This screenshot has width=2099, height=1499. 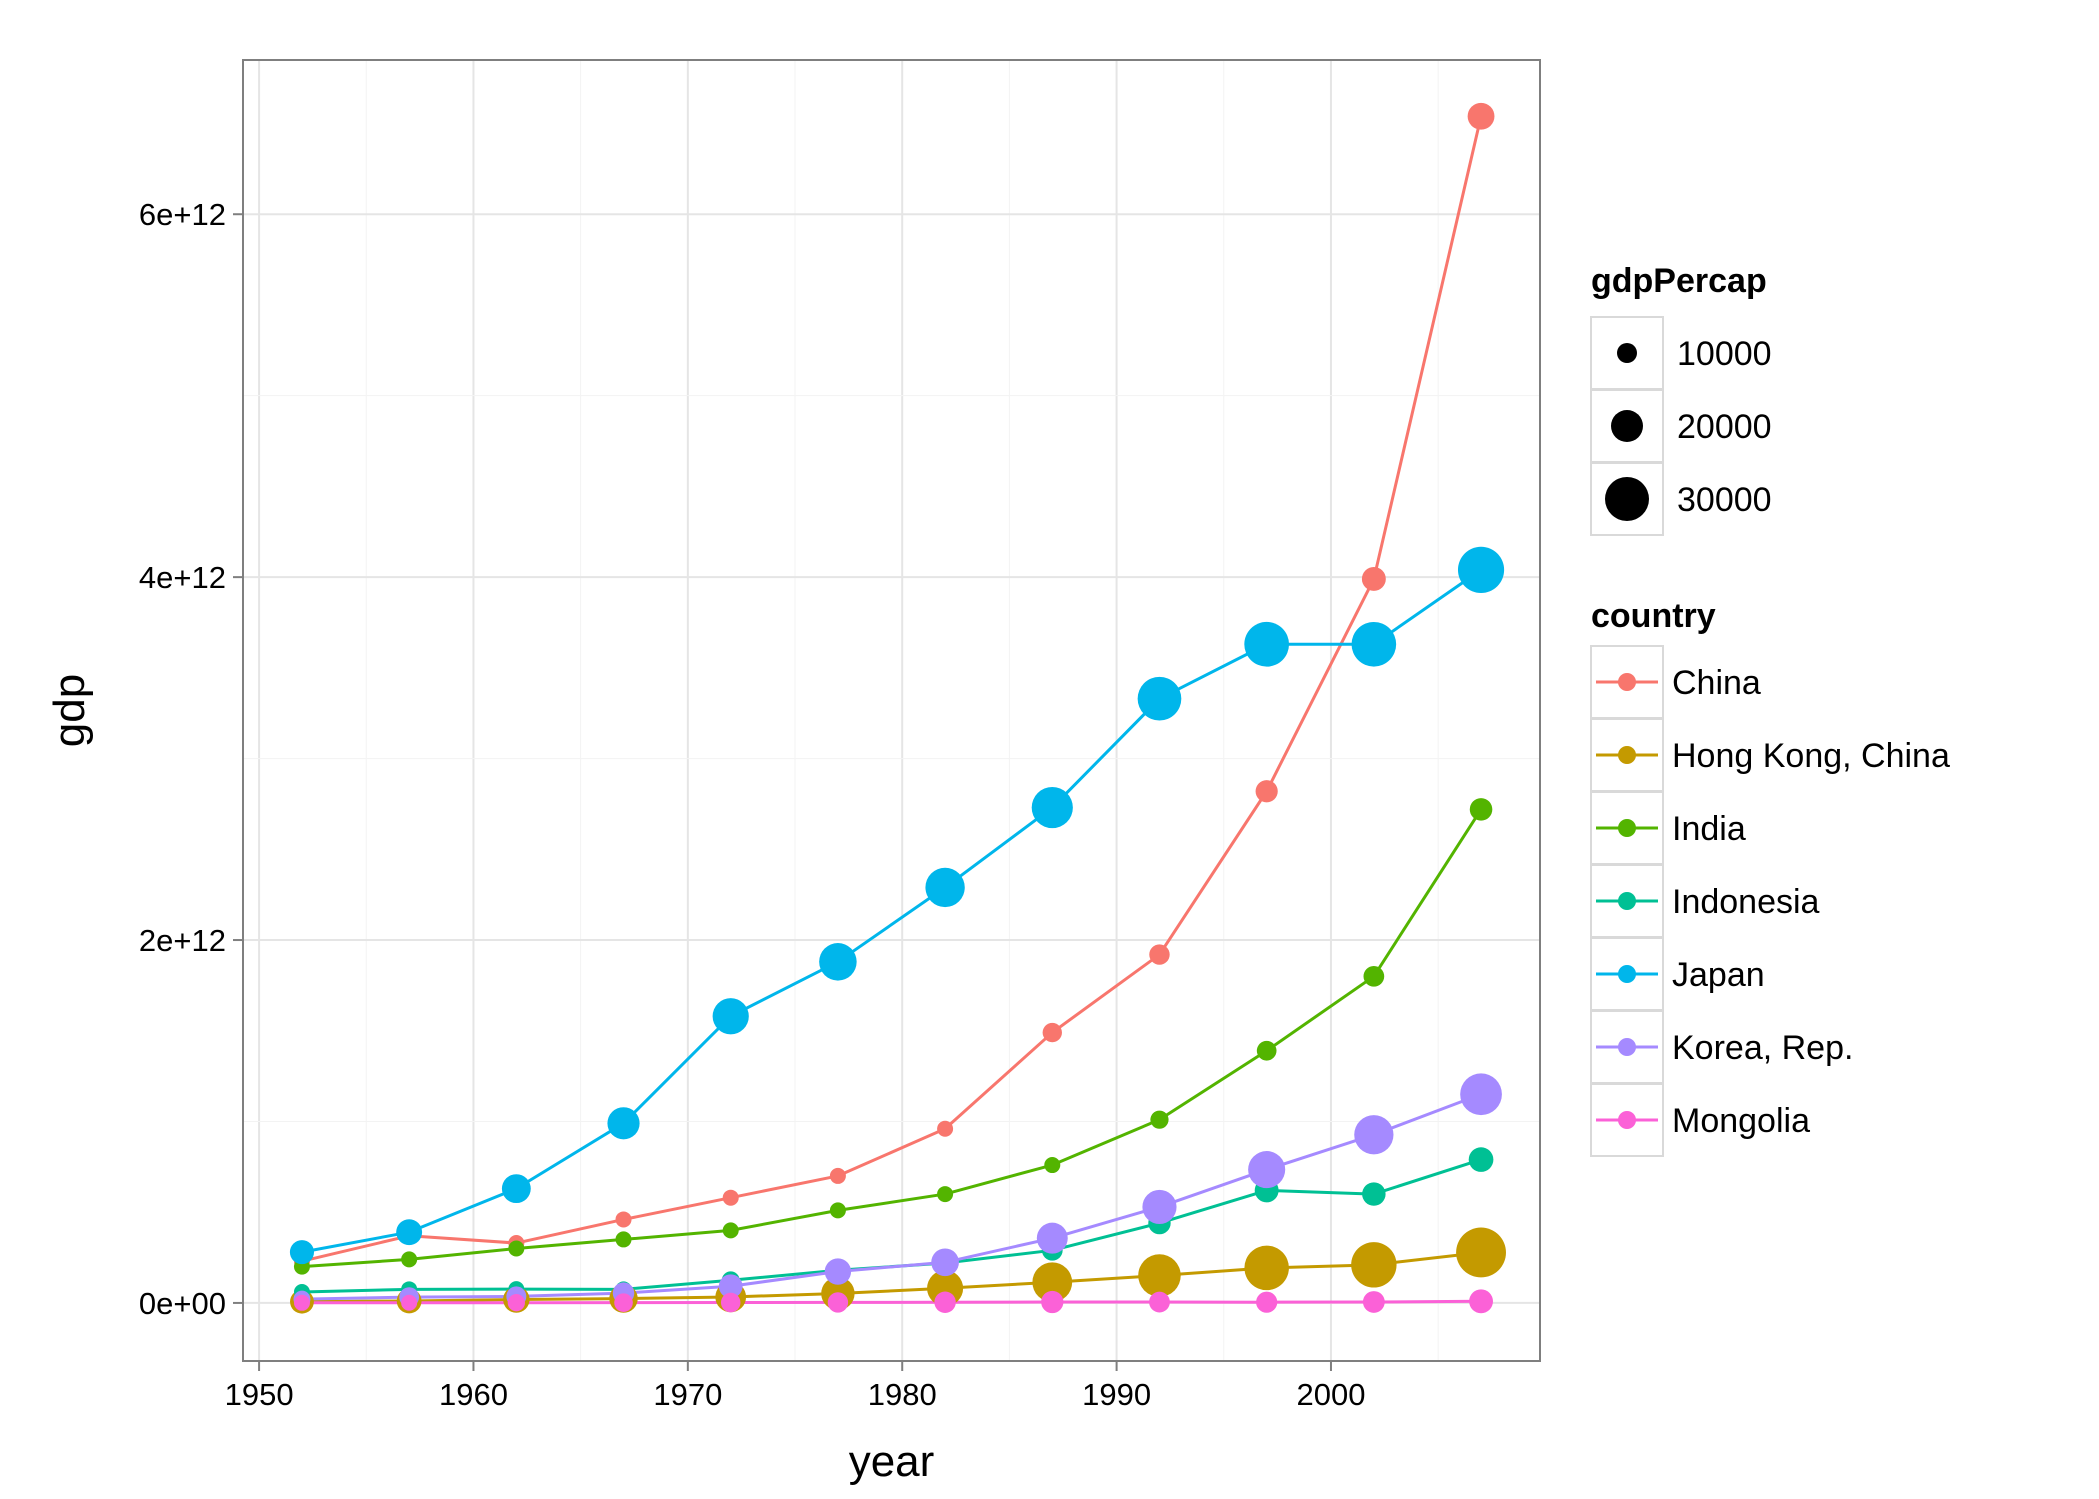 I want to click on x-tick-label: 1990, so click(x=1116, y=1394).